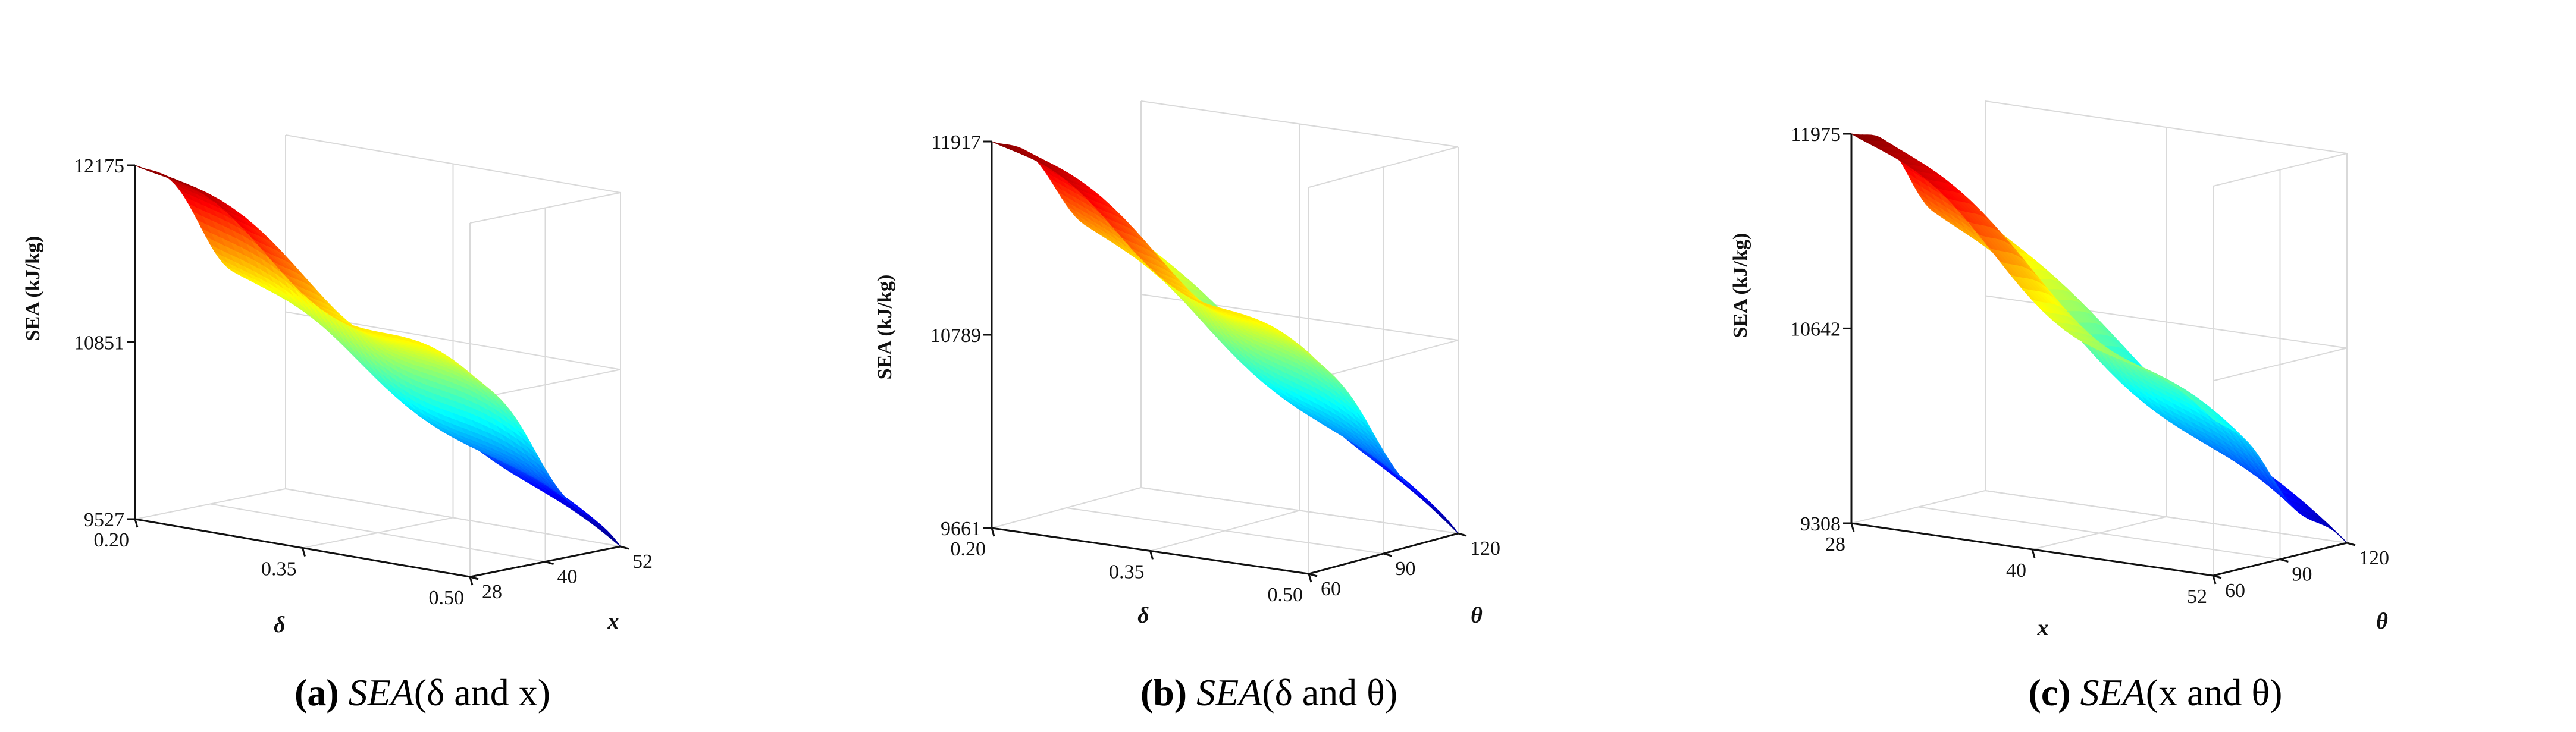  What do you see at coordinates (1225, 338) in the screenshot?
I see `panel-b-surface` at bounding box center [1225, 338].